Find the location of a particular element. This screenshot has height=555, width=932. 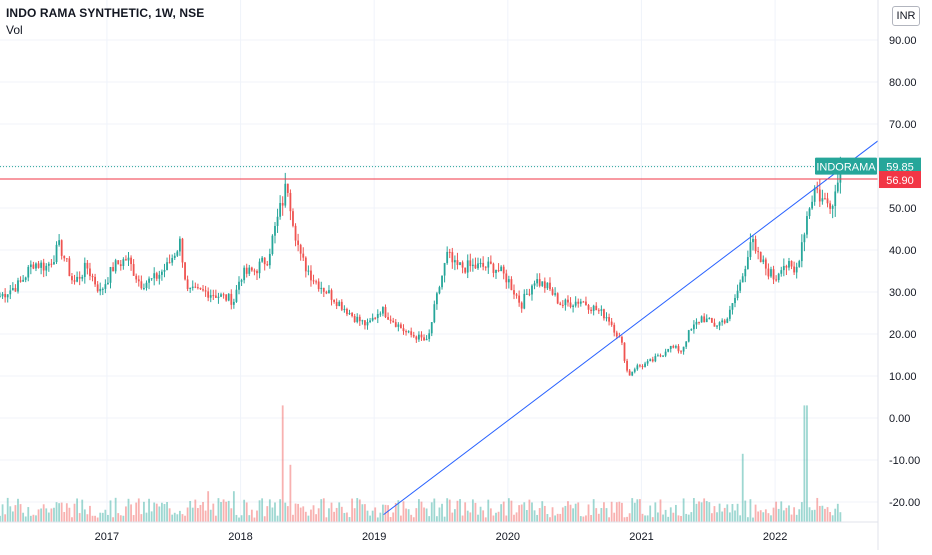

y-tick-label: 40.00 is located at coordinates (903, 251).